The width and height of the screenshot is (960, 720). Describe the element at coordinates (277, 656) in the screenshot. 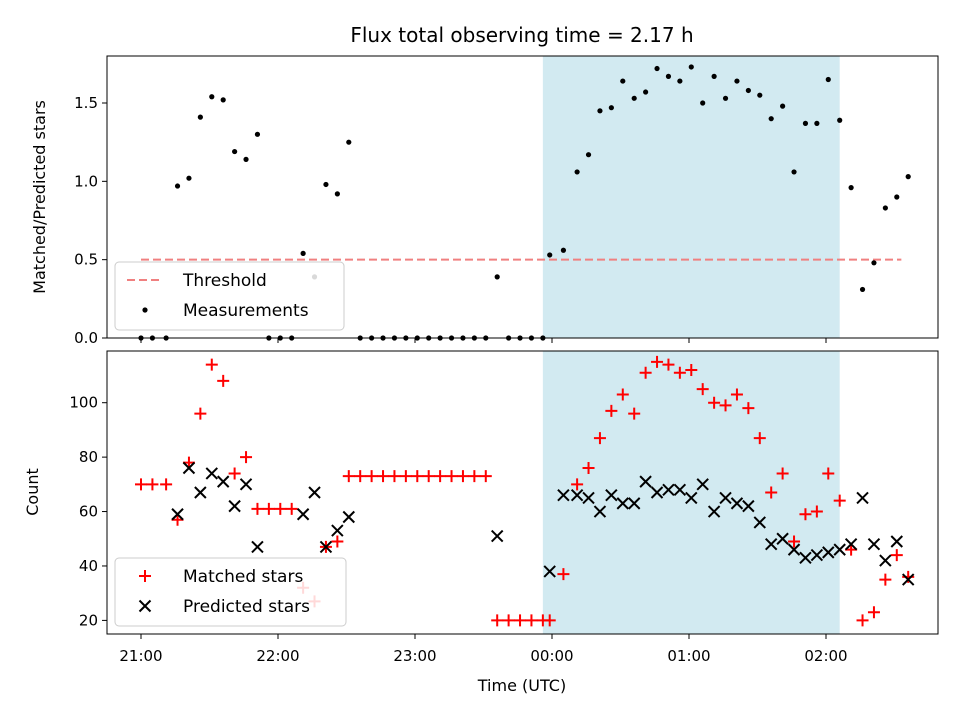

I see `x-tick-label: 22:00` at that location.